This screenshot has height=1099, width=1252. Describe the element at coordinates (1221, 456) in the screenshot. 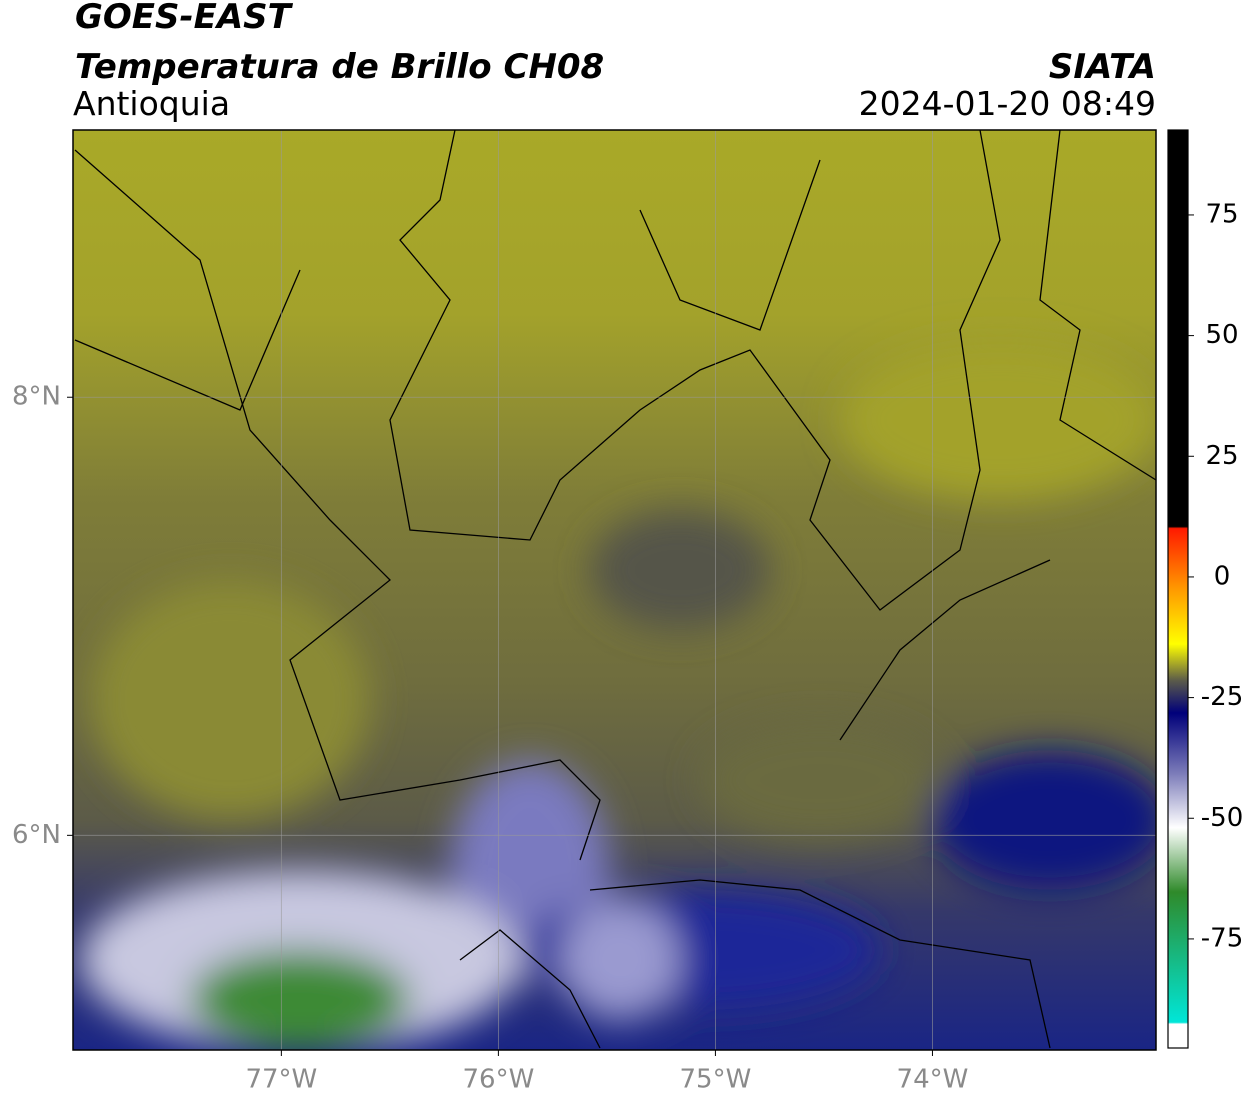

I see `colorbar-tick-label: 25` at that location.